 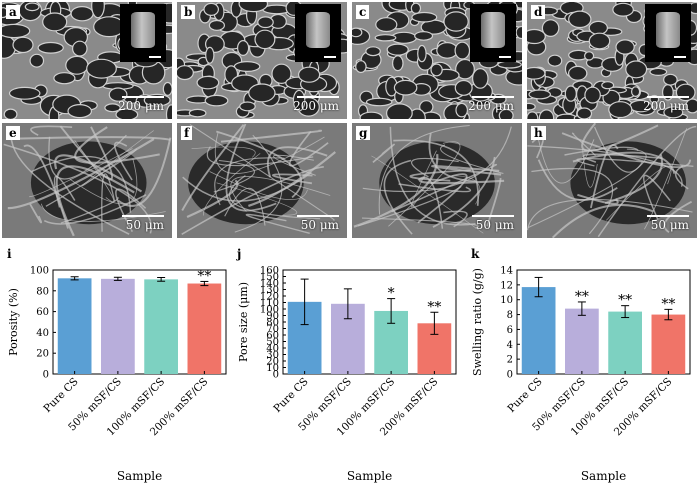 I want to click on sem-panel-e: e 50 μm, so click(x=87, y=180).